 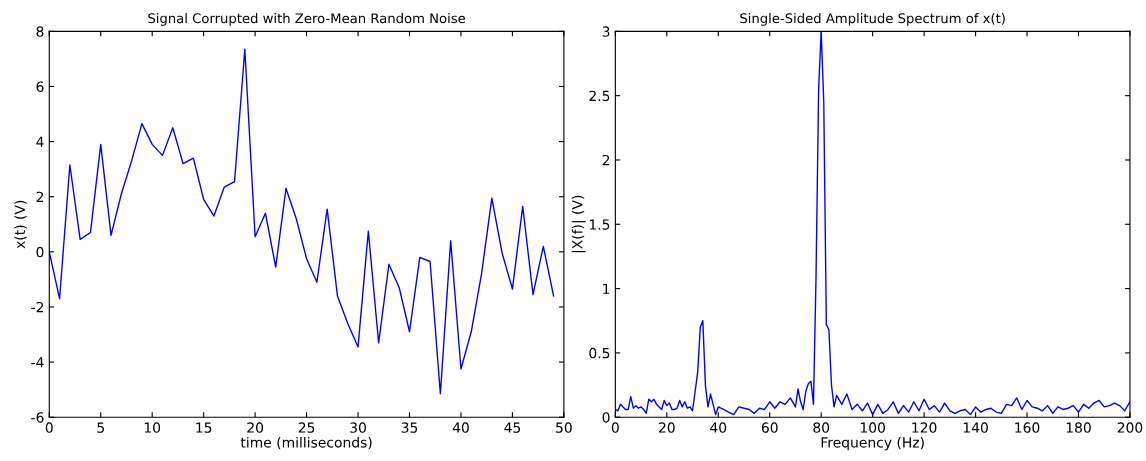 I want to click on x-tick-label: 80, so click(x=821, y=427).